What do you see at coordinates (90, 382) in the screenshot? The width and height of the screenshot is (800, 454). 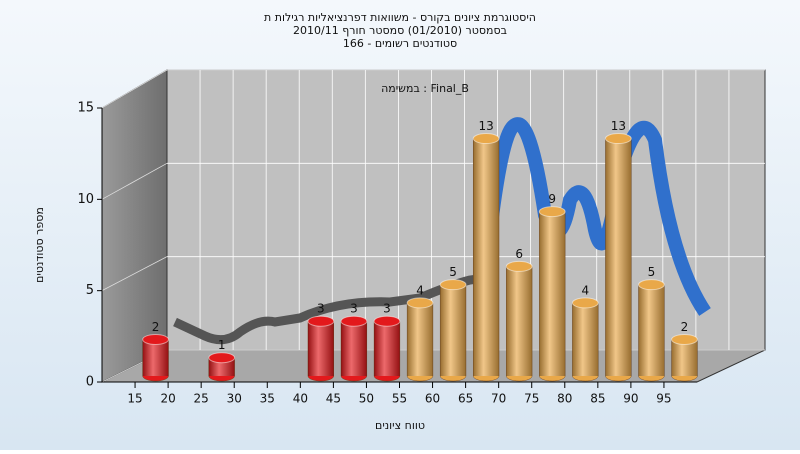 I see `y-tick-label: 0` at bounding box center [90, 382].